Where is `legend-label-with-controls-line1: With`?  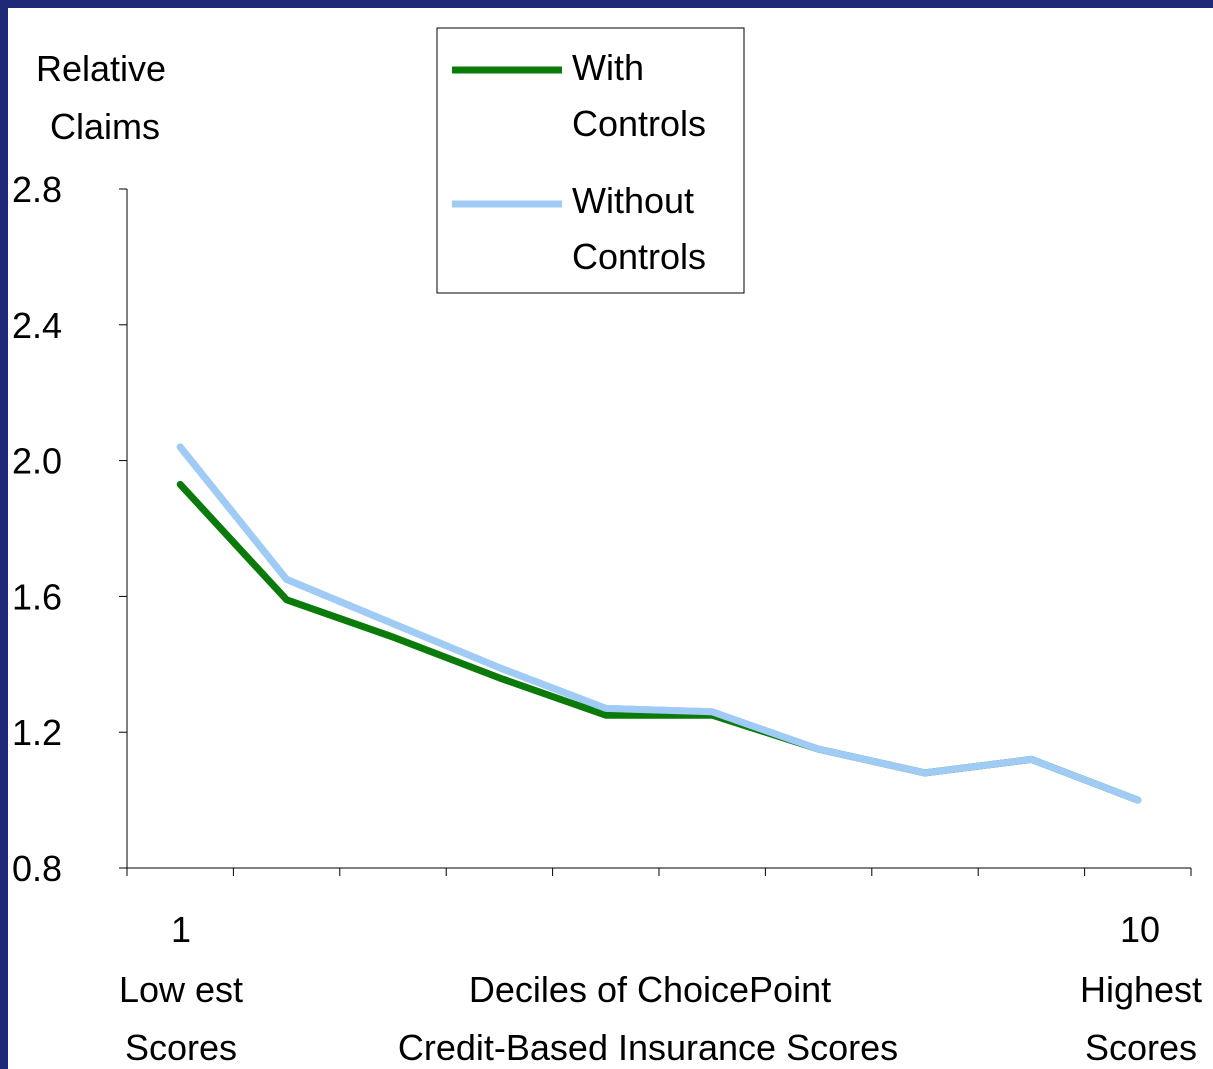
legend-label-with-controls-line1: With is located at coordinates (608, 67).